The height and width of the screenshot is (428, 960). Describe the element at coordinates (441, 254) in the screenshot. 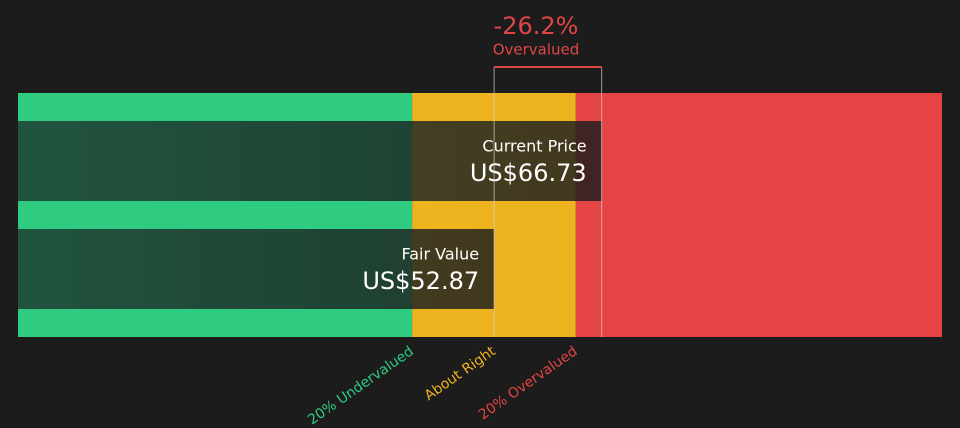

I see `bar-name: Fair Value` at that location.